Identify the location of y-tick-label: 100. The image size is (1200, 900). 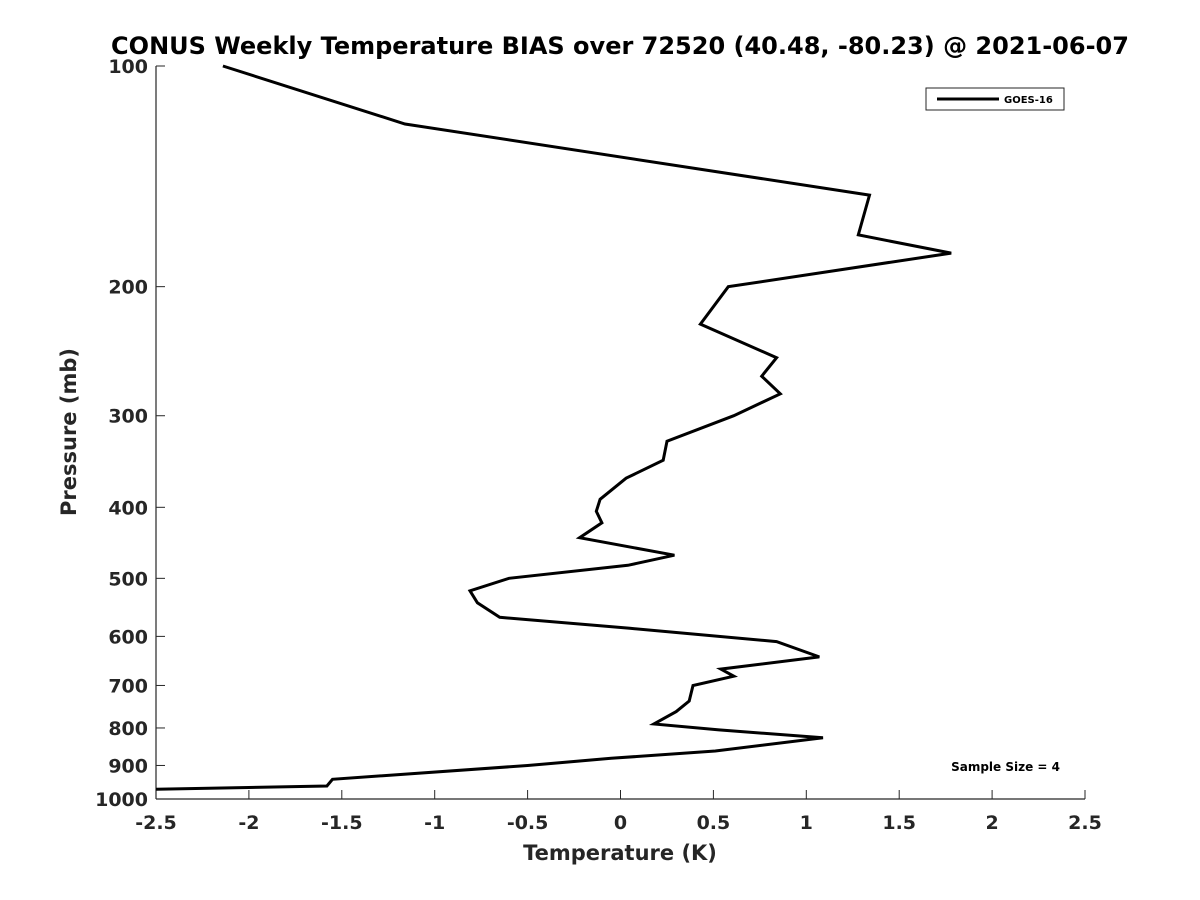
(128, 67).